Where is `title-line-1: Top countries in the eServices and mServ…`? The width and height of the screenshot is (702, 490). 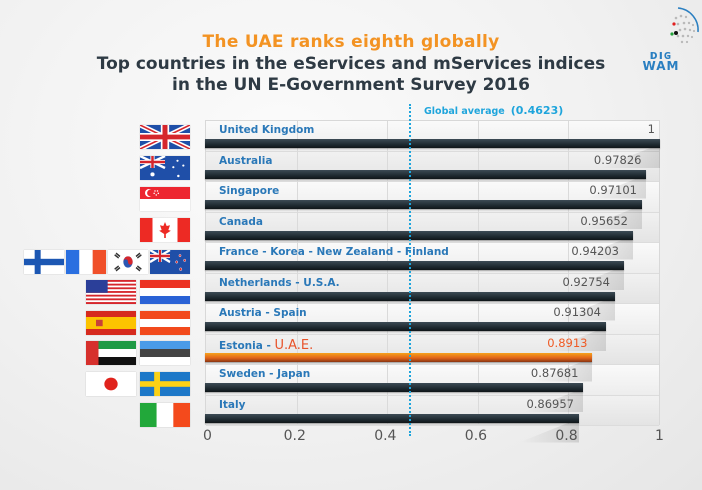
title-line-1: Top countries in the eServices and mServ… is located at coordinates (351, 64).